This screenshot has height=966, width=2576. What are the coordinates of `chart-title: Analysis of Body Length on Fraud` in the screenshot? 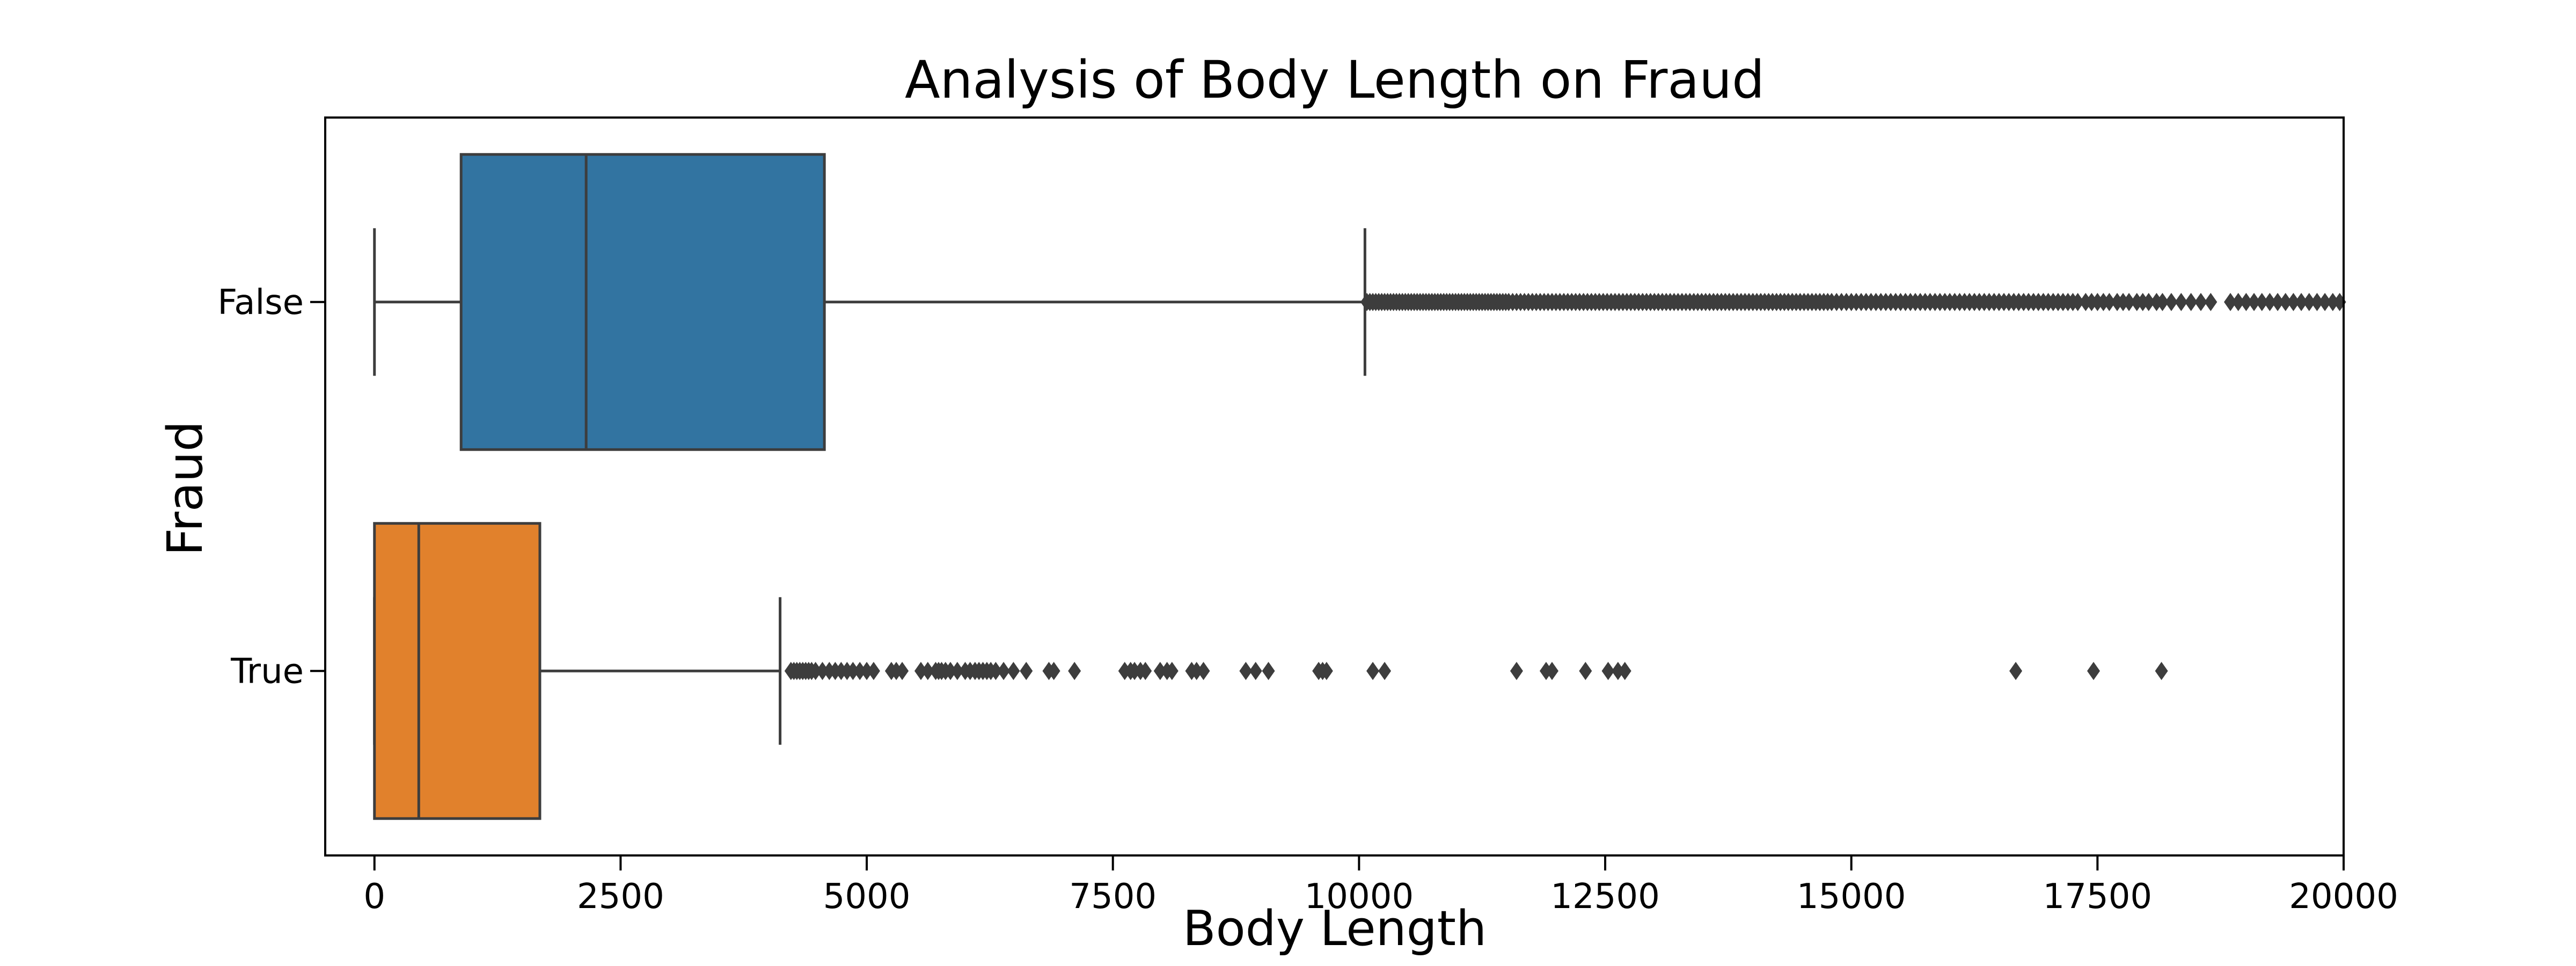 It's located at (1335, 80).